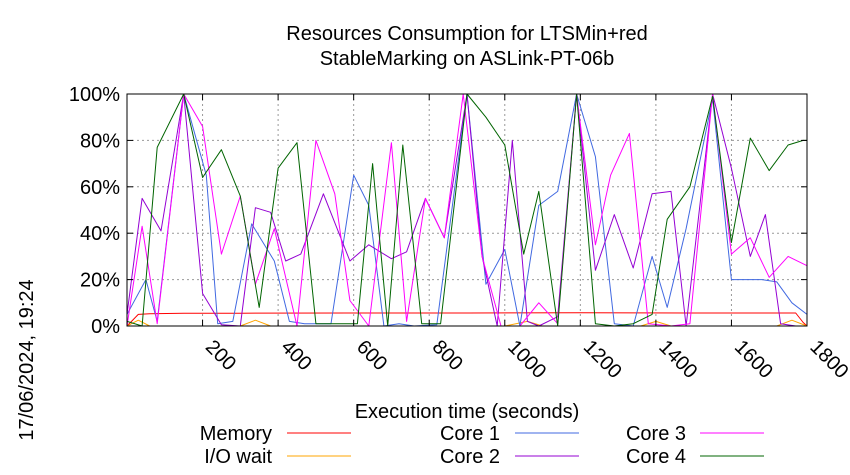 The image size is (850, 475). Describe the element at coordinates (827, 359) in the screenshot. I see `x-tick-label: 1800` at that location.